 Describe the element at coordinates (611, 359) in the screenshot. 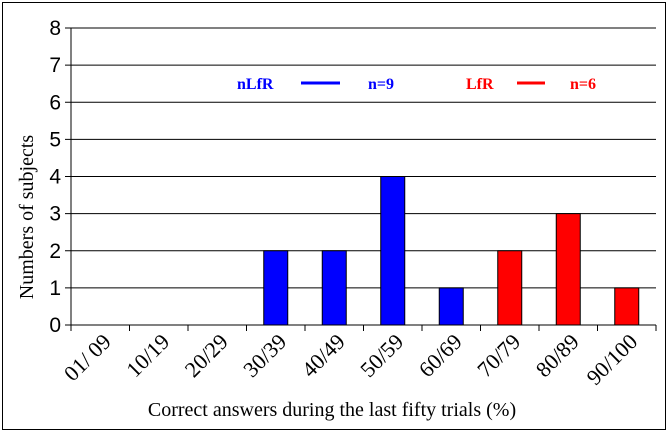

I see `x-tick-label: 90/100` at that location.